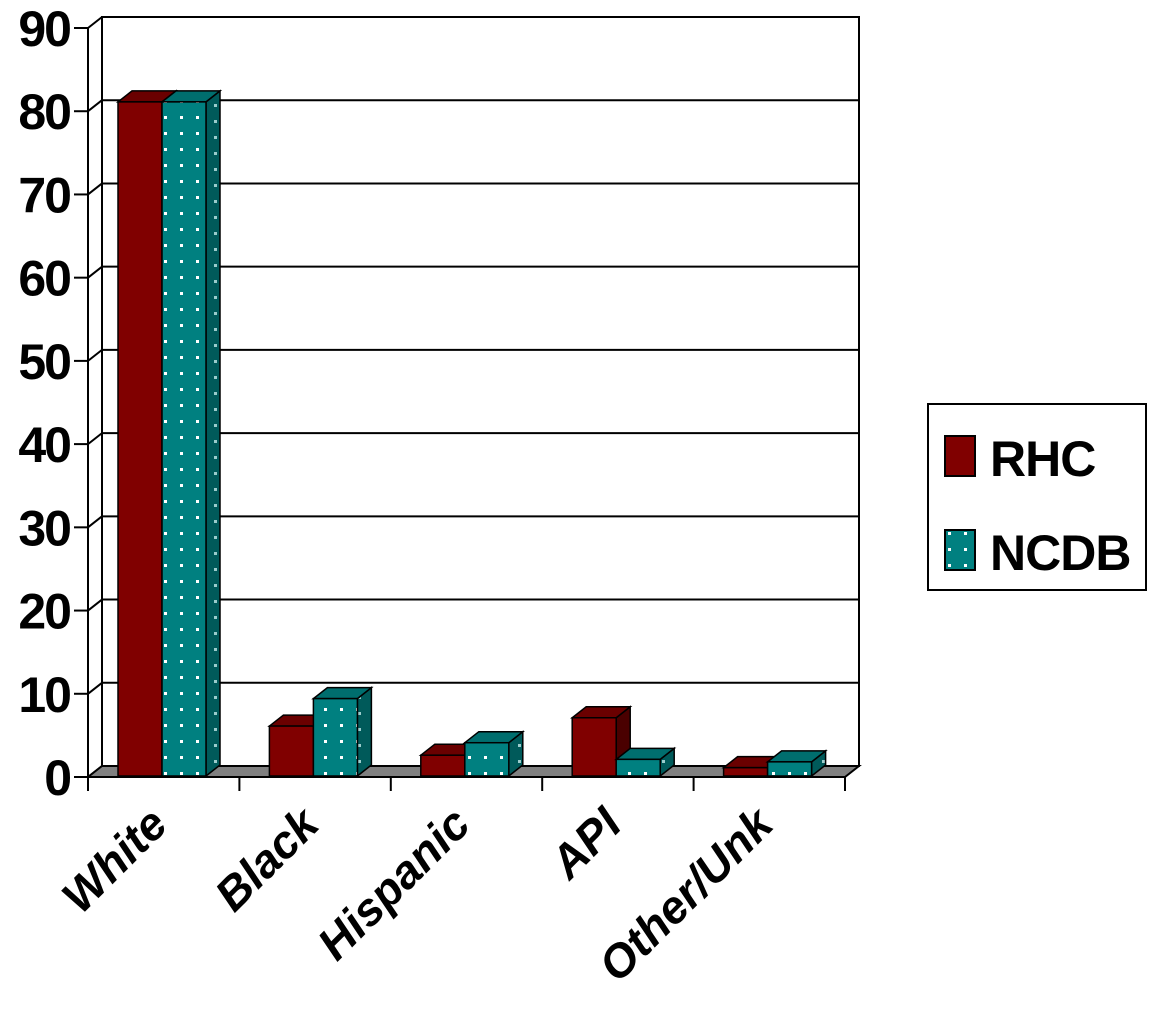 This screenshot has width=1153, height=1009. I want to click on y-tick-label: 70, so click(44, 195).